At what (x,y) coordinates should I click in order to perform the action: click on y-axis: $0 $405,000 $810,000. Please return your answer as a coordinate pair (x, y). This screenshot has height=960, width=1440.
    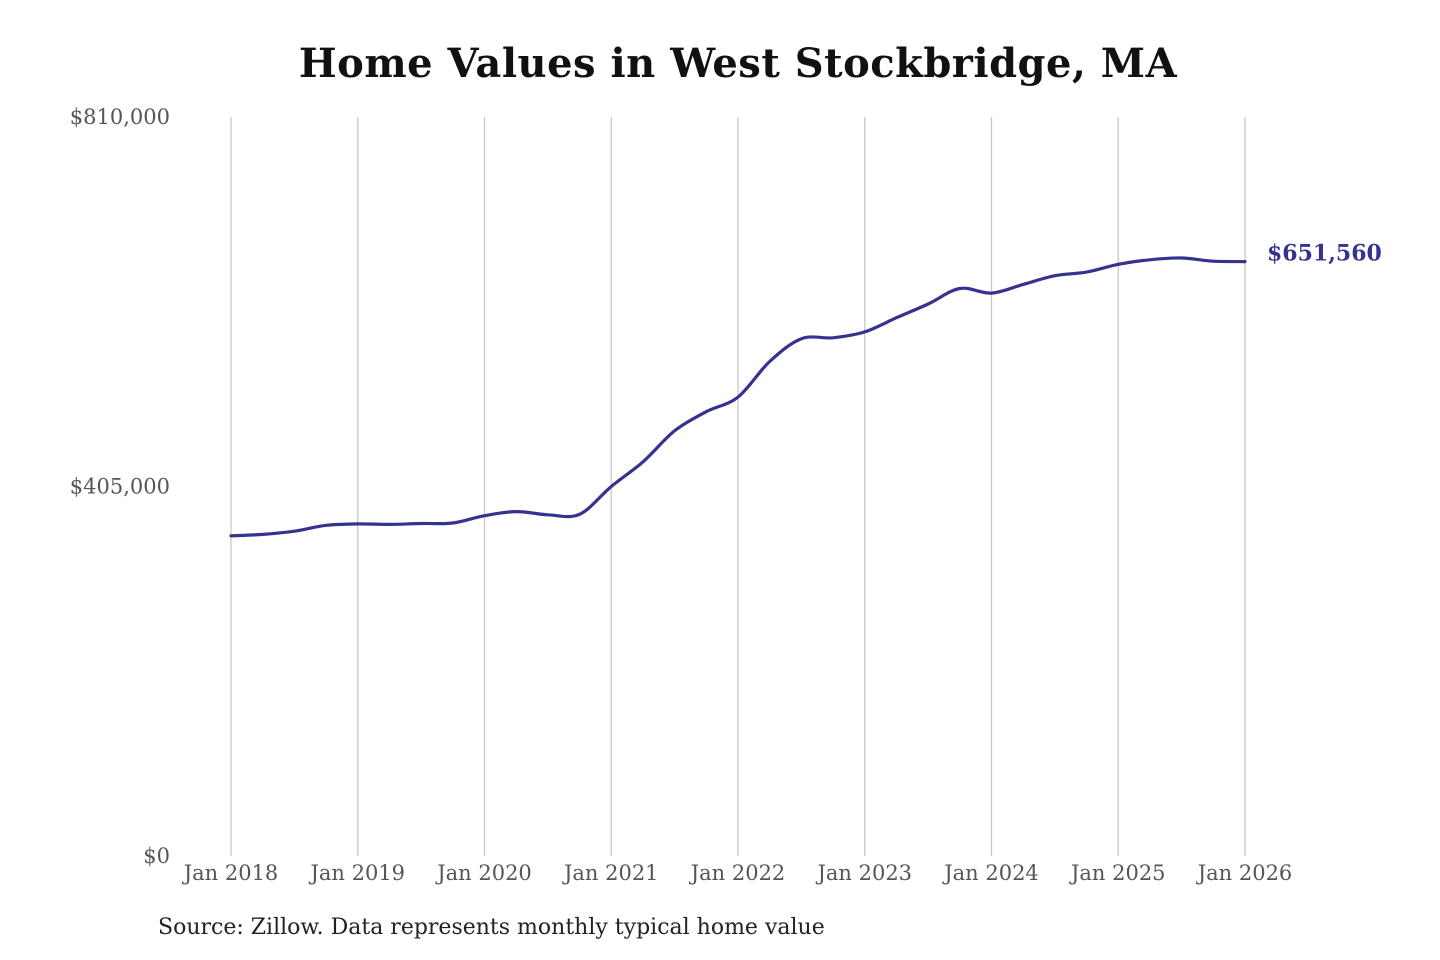
    Looking at the image, I should click on (120, 486).